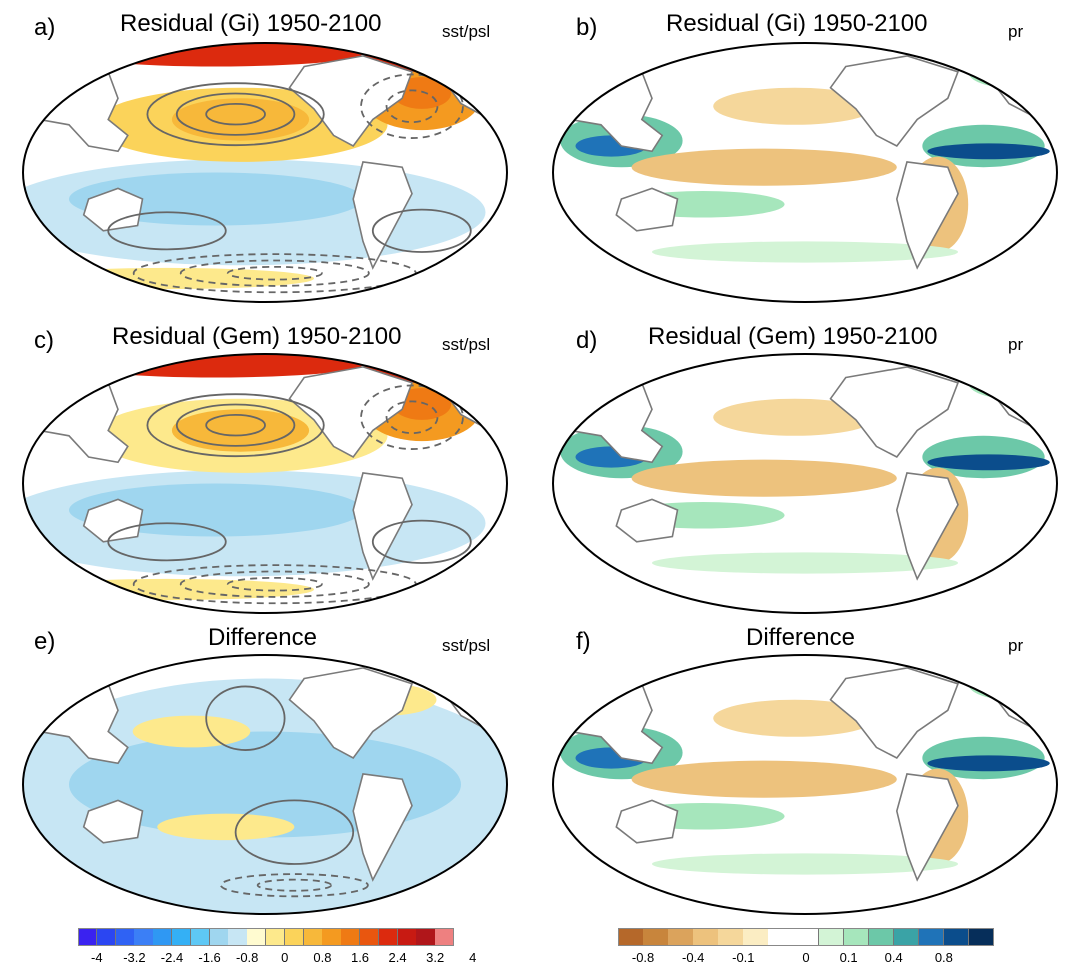  Describe the element at coordinates (277, 951) in the screenshot. I see `sst-colorbar: -4 -3.2 -2.4 -1.6 -0.8 0 0.8 1.6 2.4 3.2 4` at that location.